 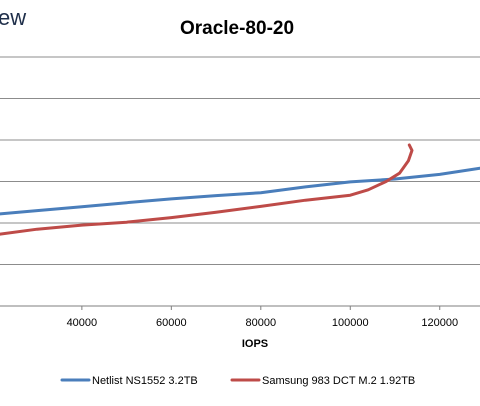 I want to click on legend-label-2: Samsung 983 DCT M.2 1.92TB, so click(x=338, y=381).